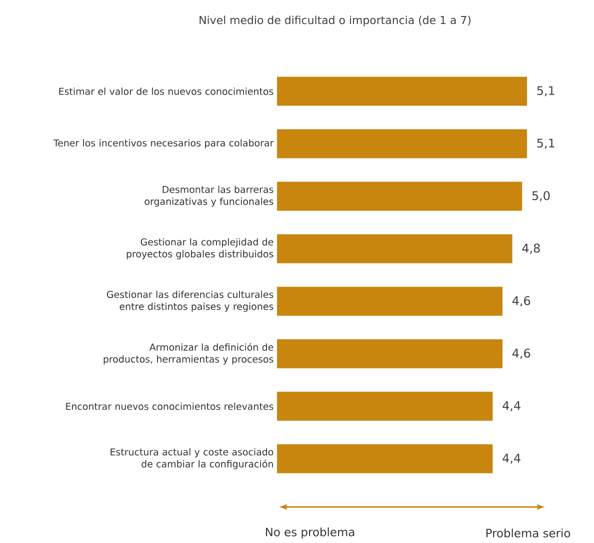 Image resolution: width=594 pixels, height=543 pixels. Describe the element at coordinates (189, 353) in the screenshot. I see `y-tick-label: Armonizar la definición de productos, herramientas y procesos` at that location.